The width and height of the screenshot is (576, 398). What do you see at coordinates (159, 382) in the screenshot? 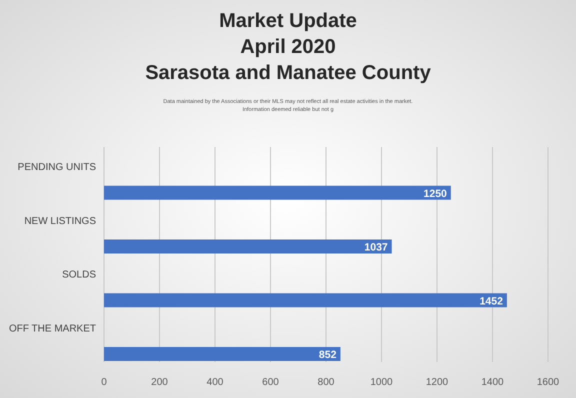
I see `x-tick-label: 200` at bounding box center [159, 382].